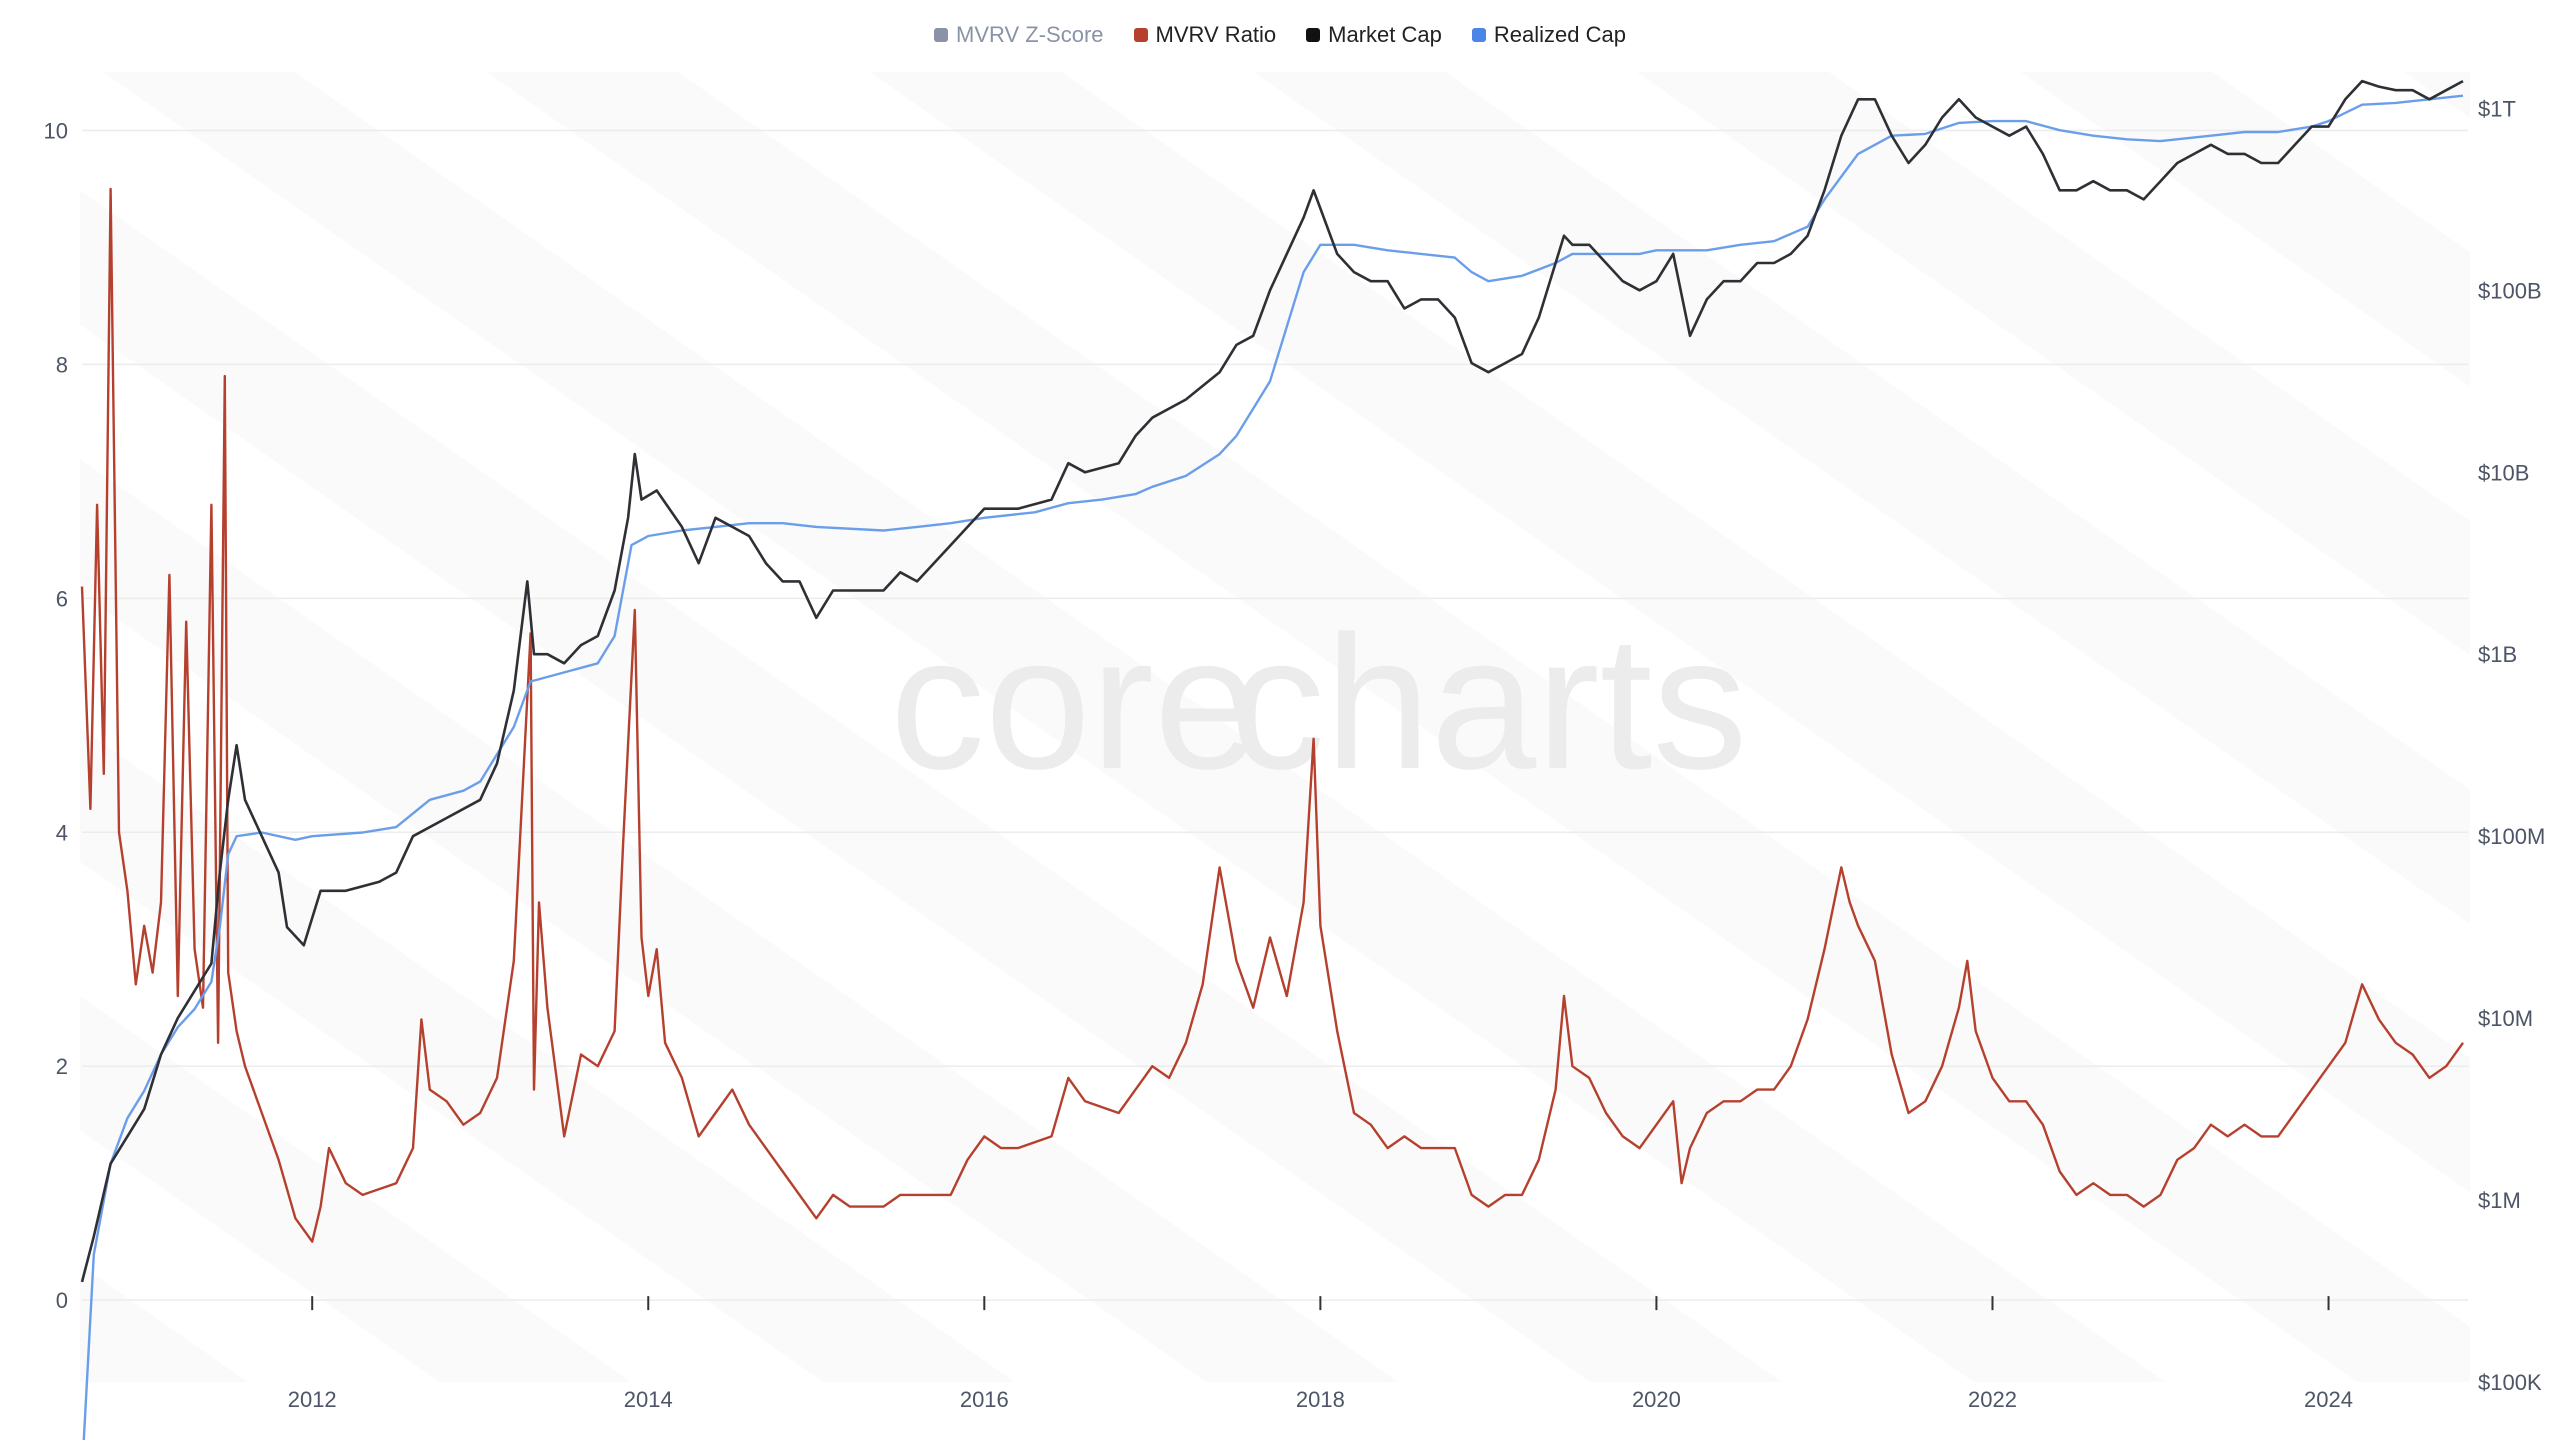 This screenshot has height=1440, width=2560. I want to click on legend-item-mvrv-z-score: MVRV Z-Score, so click(1019, 35).